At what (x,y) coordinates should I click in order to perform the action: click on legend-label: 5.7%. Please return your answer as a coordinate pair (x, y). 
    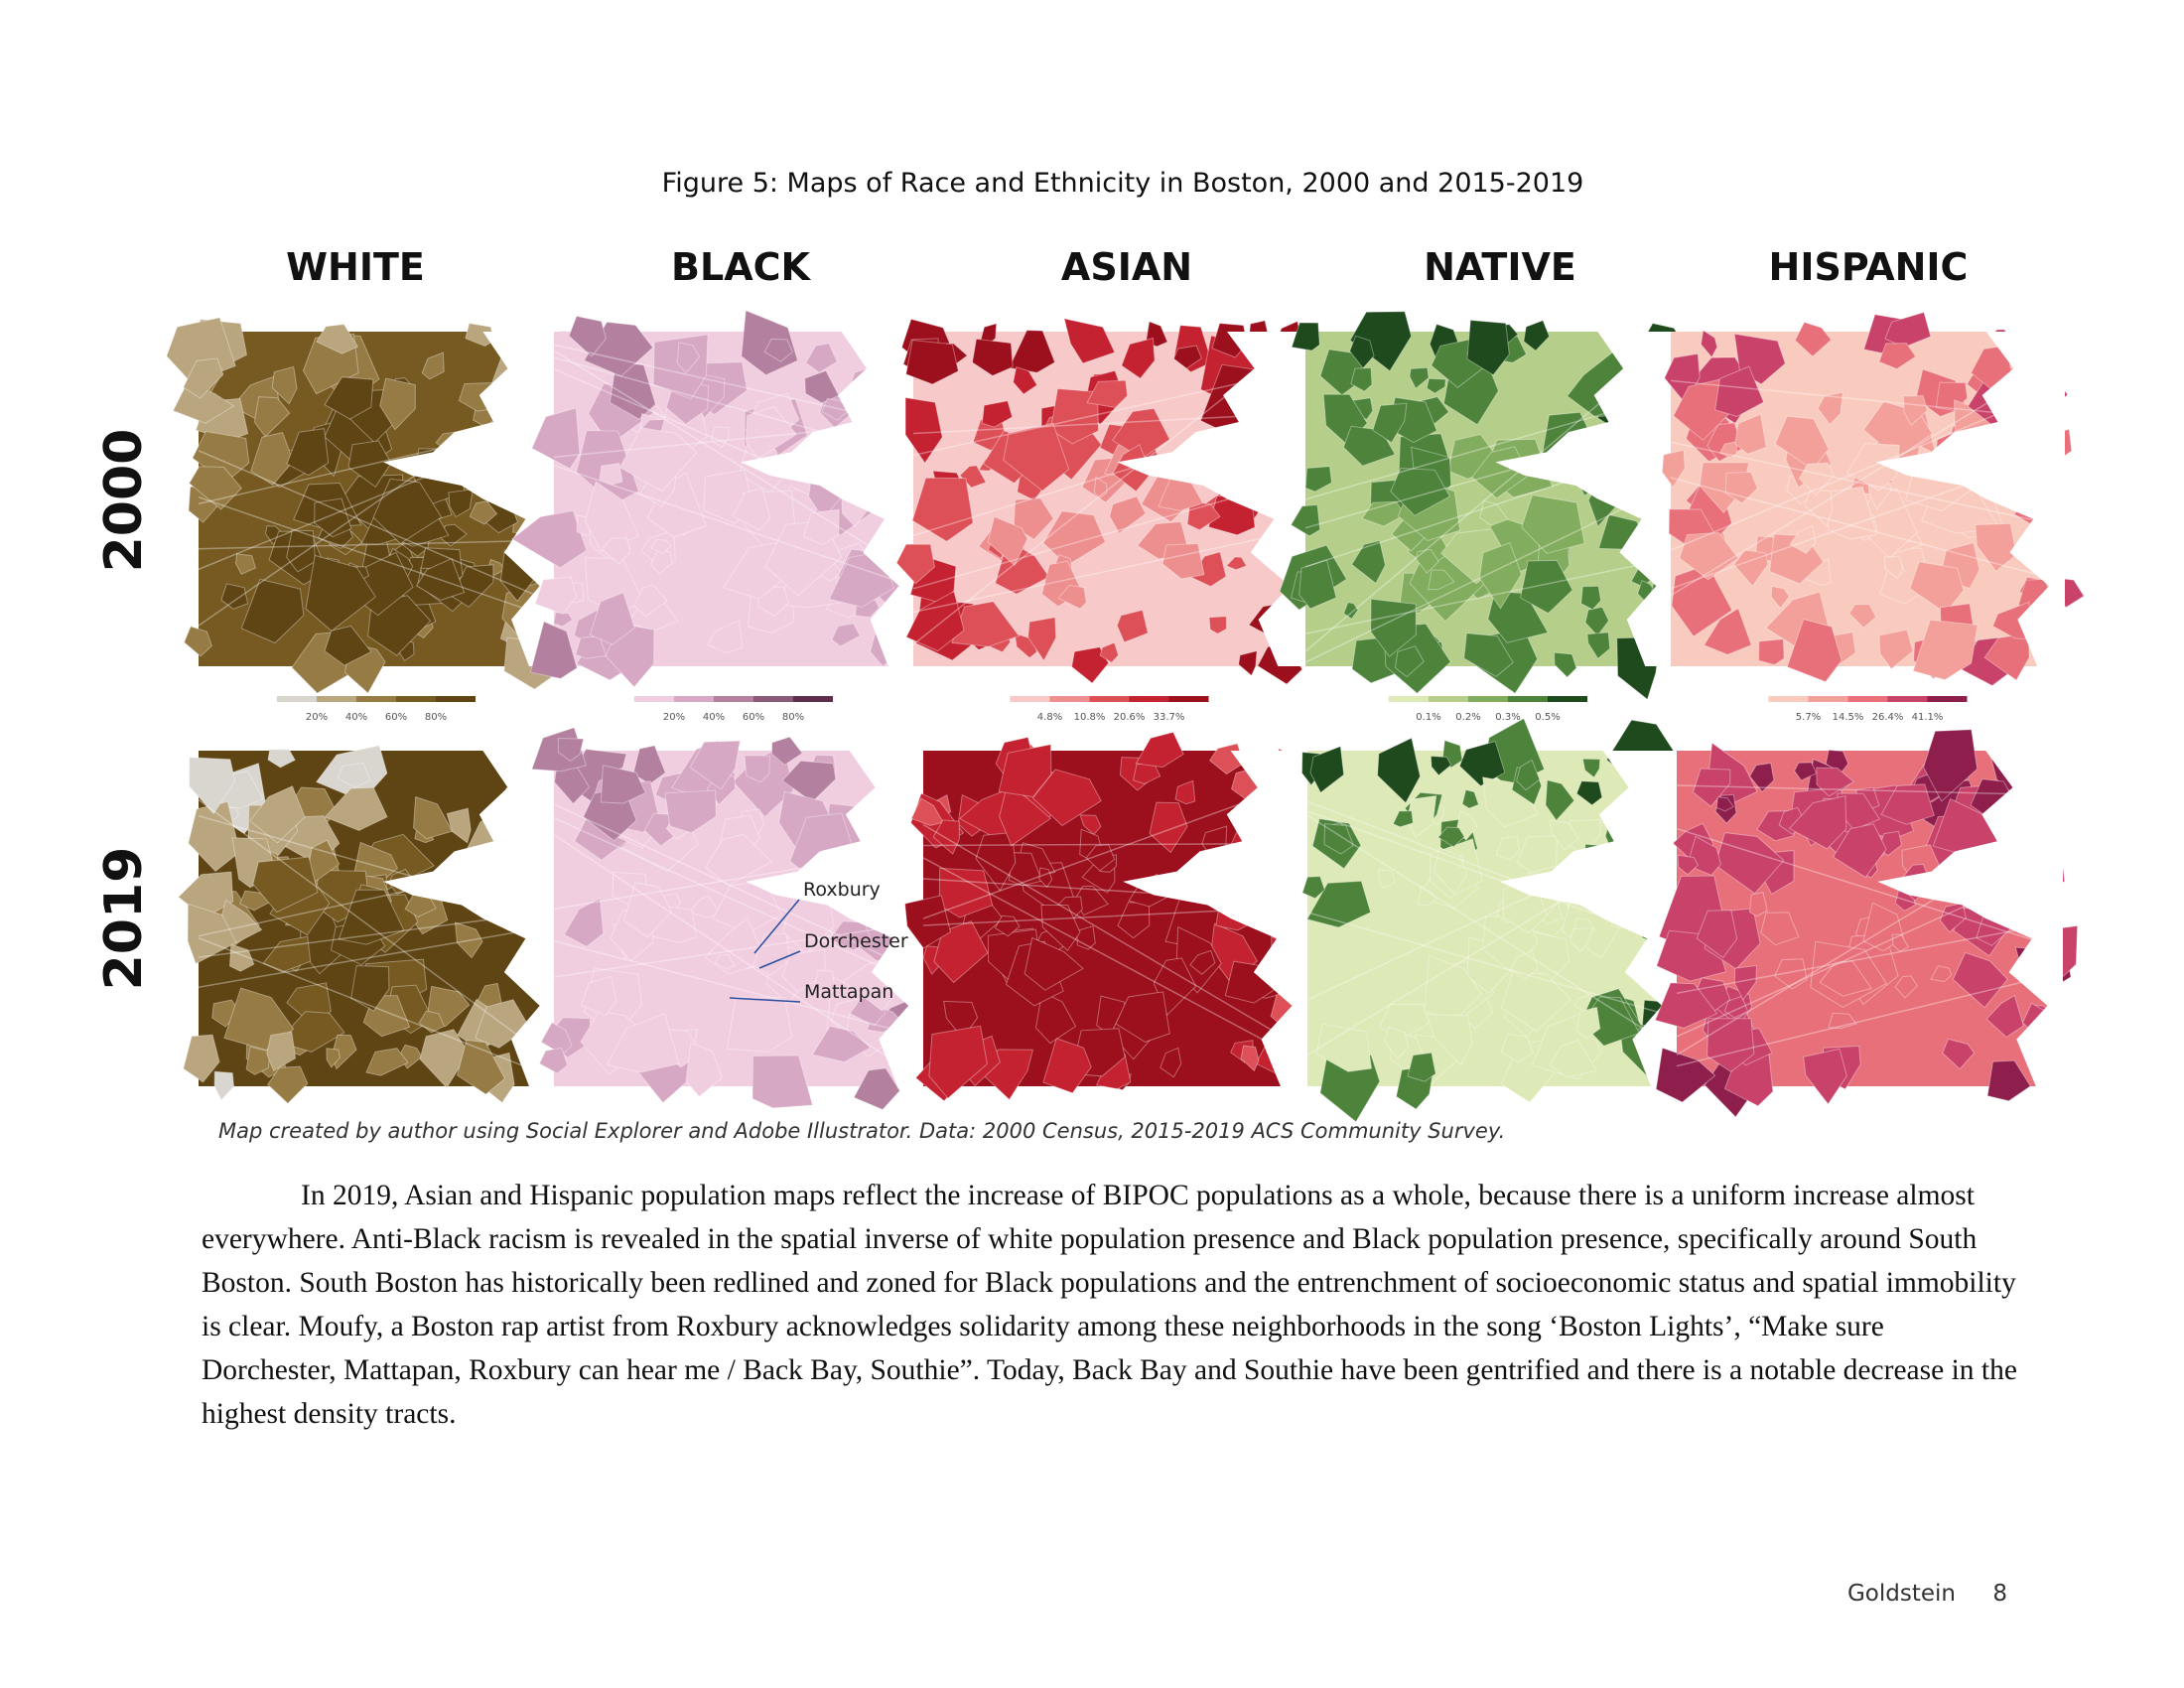
    Looking at the image, I should click on (1808, 717).